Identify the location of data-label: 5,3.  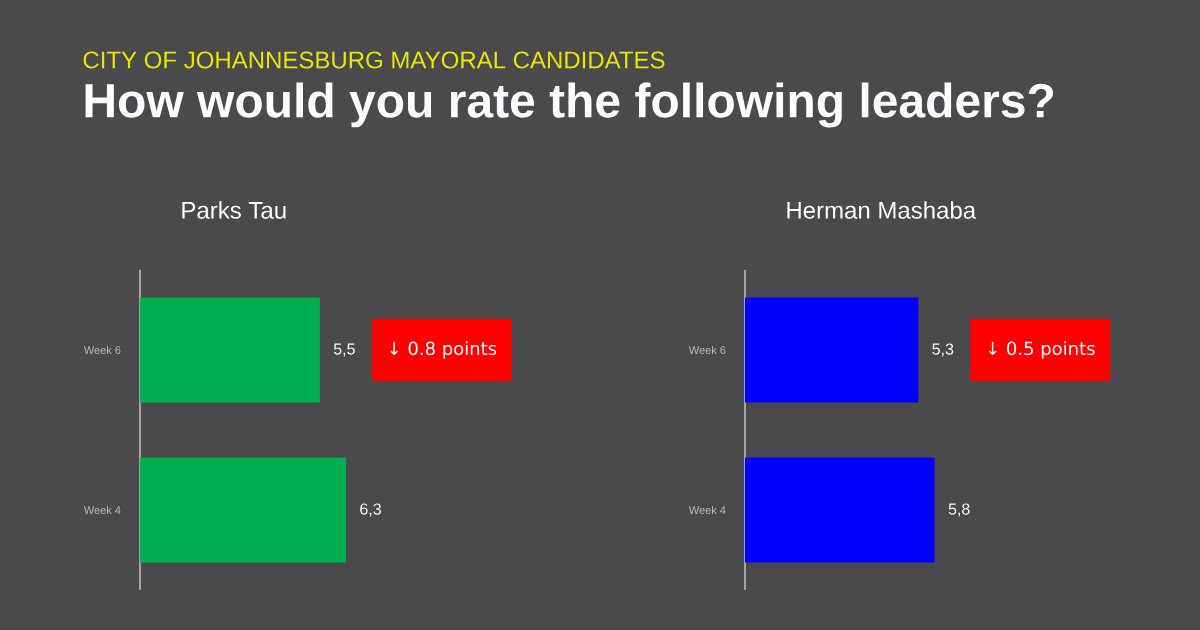
(943, 350).